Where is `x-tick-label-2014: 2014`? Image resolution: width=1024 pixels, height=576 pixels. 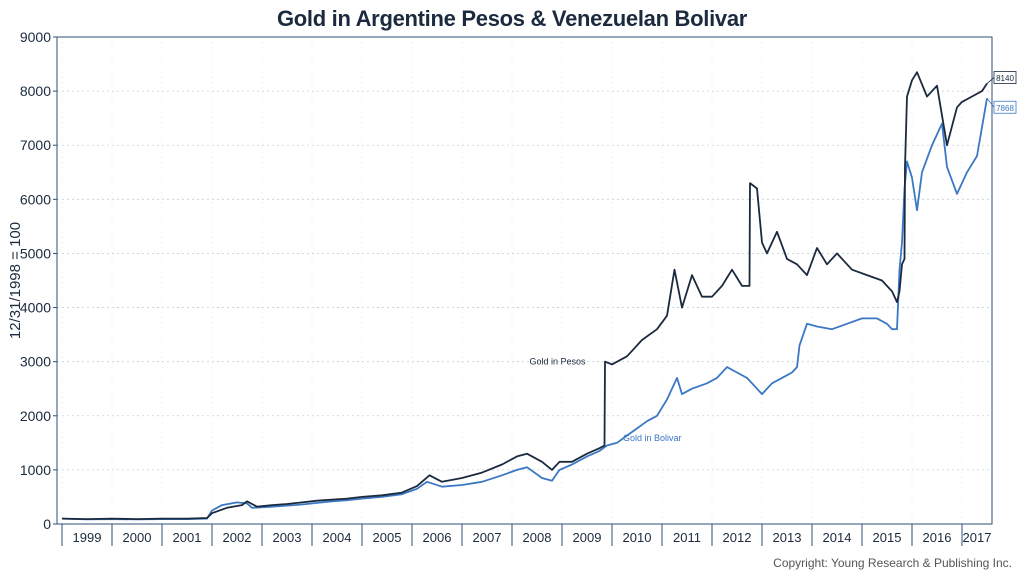
x-tick-label-2014: 2014 is located at coordinates (837, 537).